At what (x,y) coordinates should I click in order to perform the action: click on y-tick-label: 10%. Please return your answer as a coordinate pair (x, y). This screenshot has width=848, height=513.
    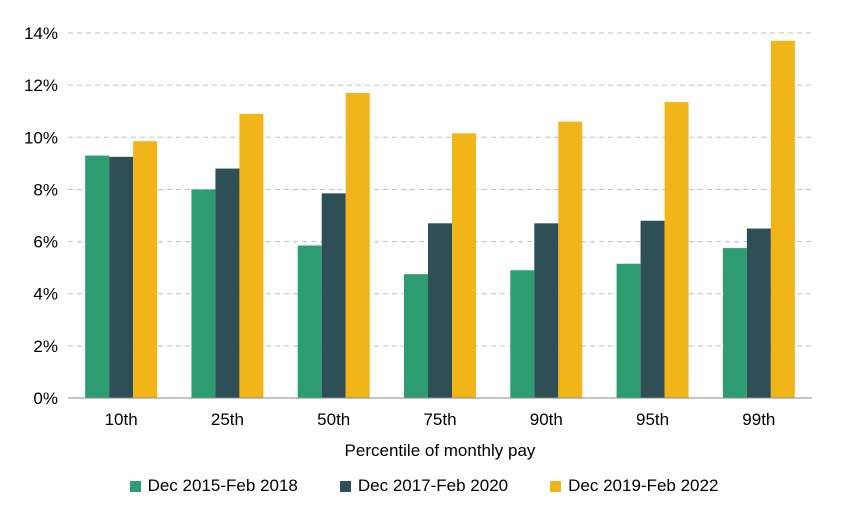
    Looking at the image, I should click on (41, 137).